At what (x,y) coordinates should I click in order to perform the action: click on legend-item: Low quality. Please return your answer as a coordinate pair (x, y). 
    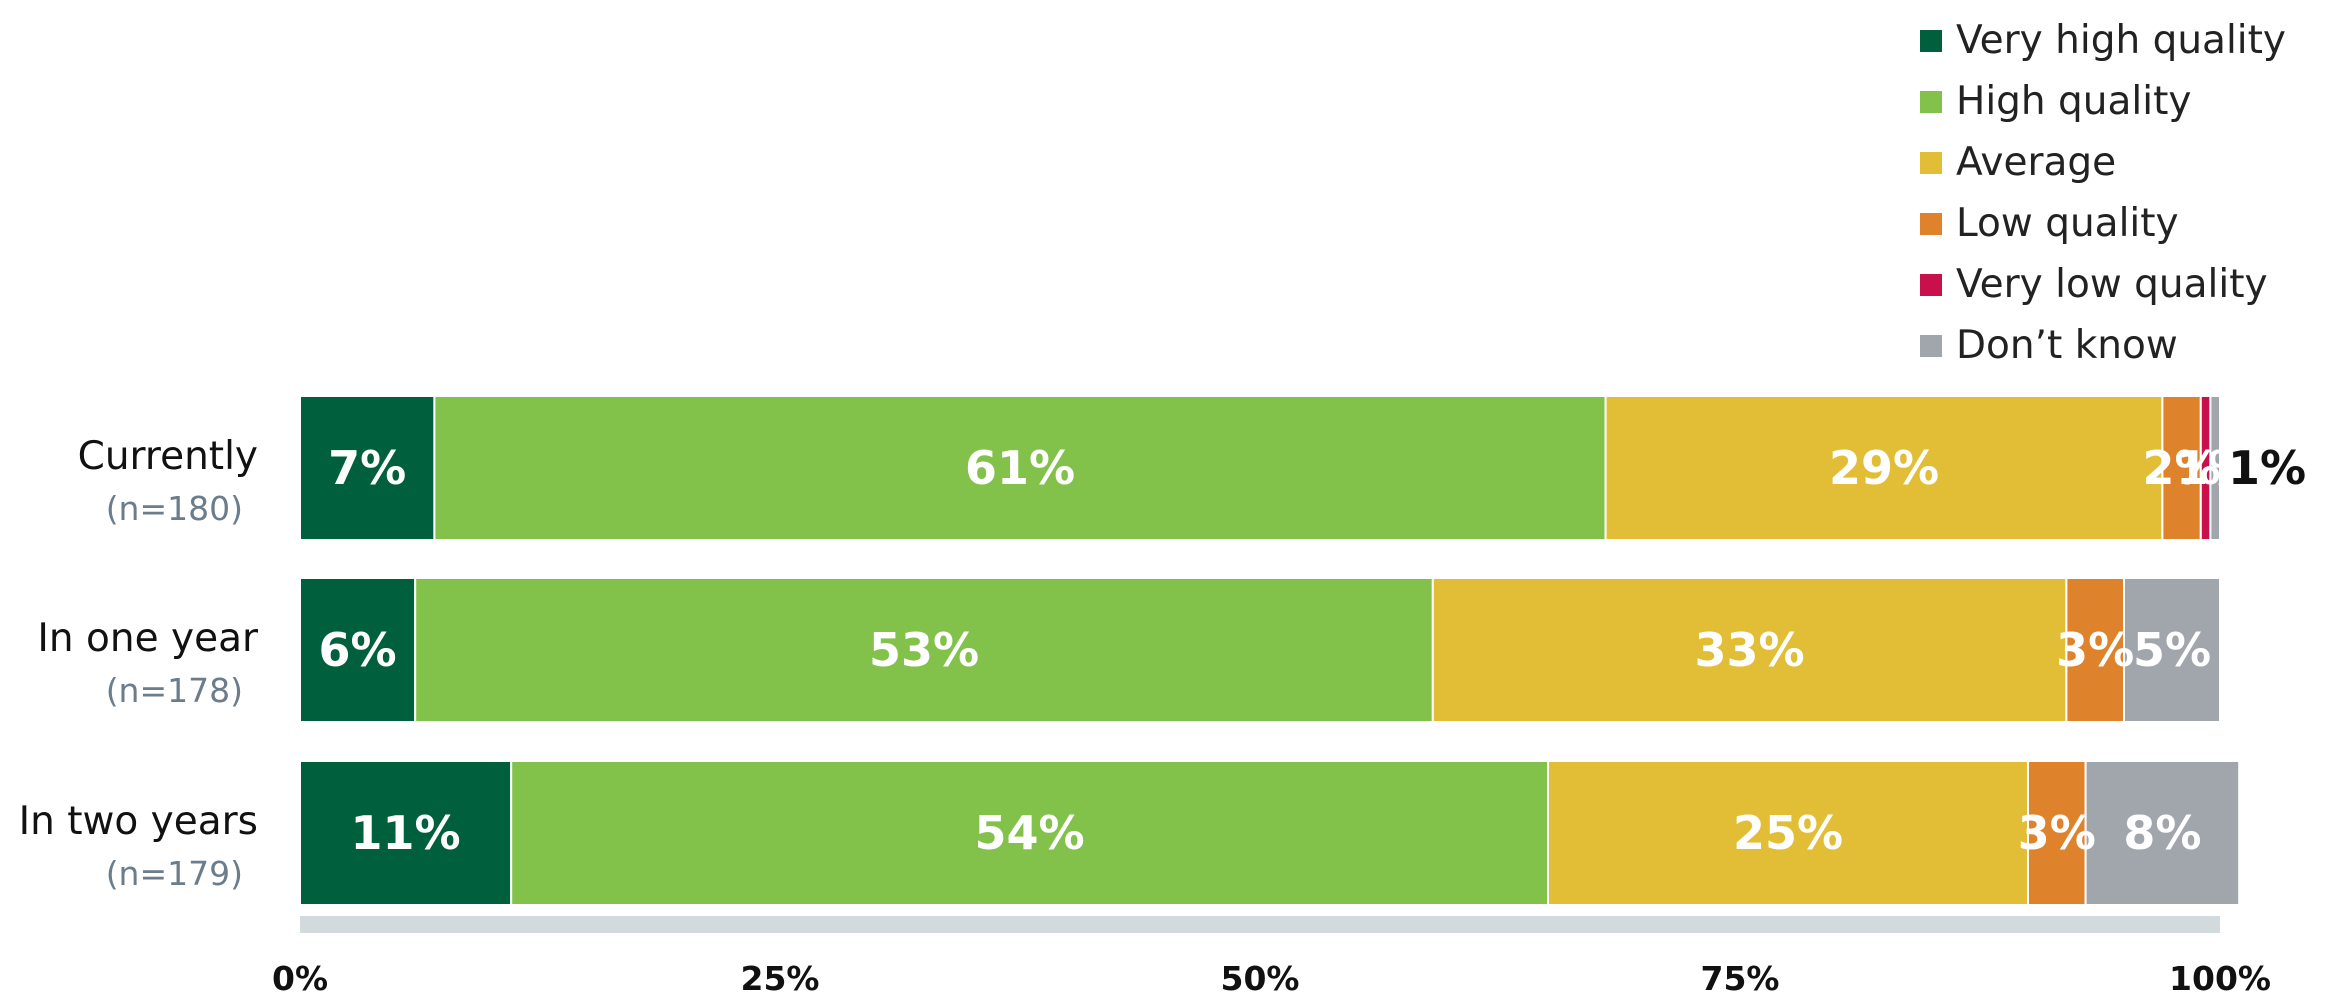
    Looking at the image, I should click on (2103, 223).